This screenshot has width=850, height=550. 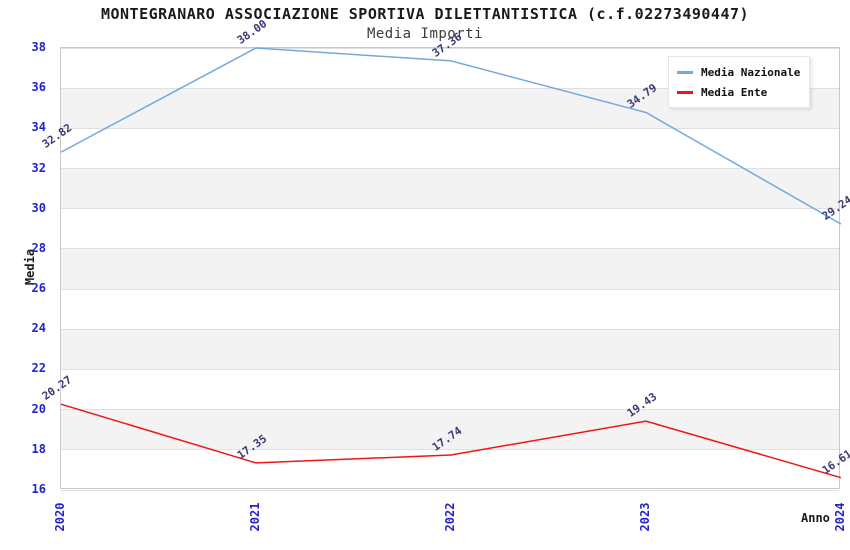 I want to click on y-tick-label: 30, so click(x=38, y=207).